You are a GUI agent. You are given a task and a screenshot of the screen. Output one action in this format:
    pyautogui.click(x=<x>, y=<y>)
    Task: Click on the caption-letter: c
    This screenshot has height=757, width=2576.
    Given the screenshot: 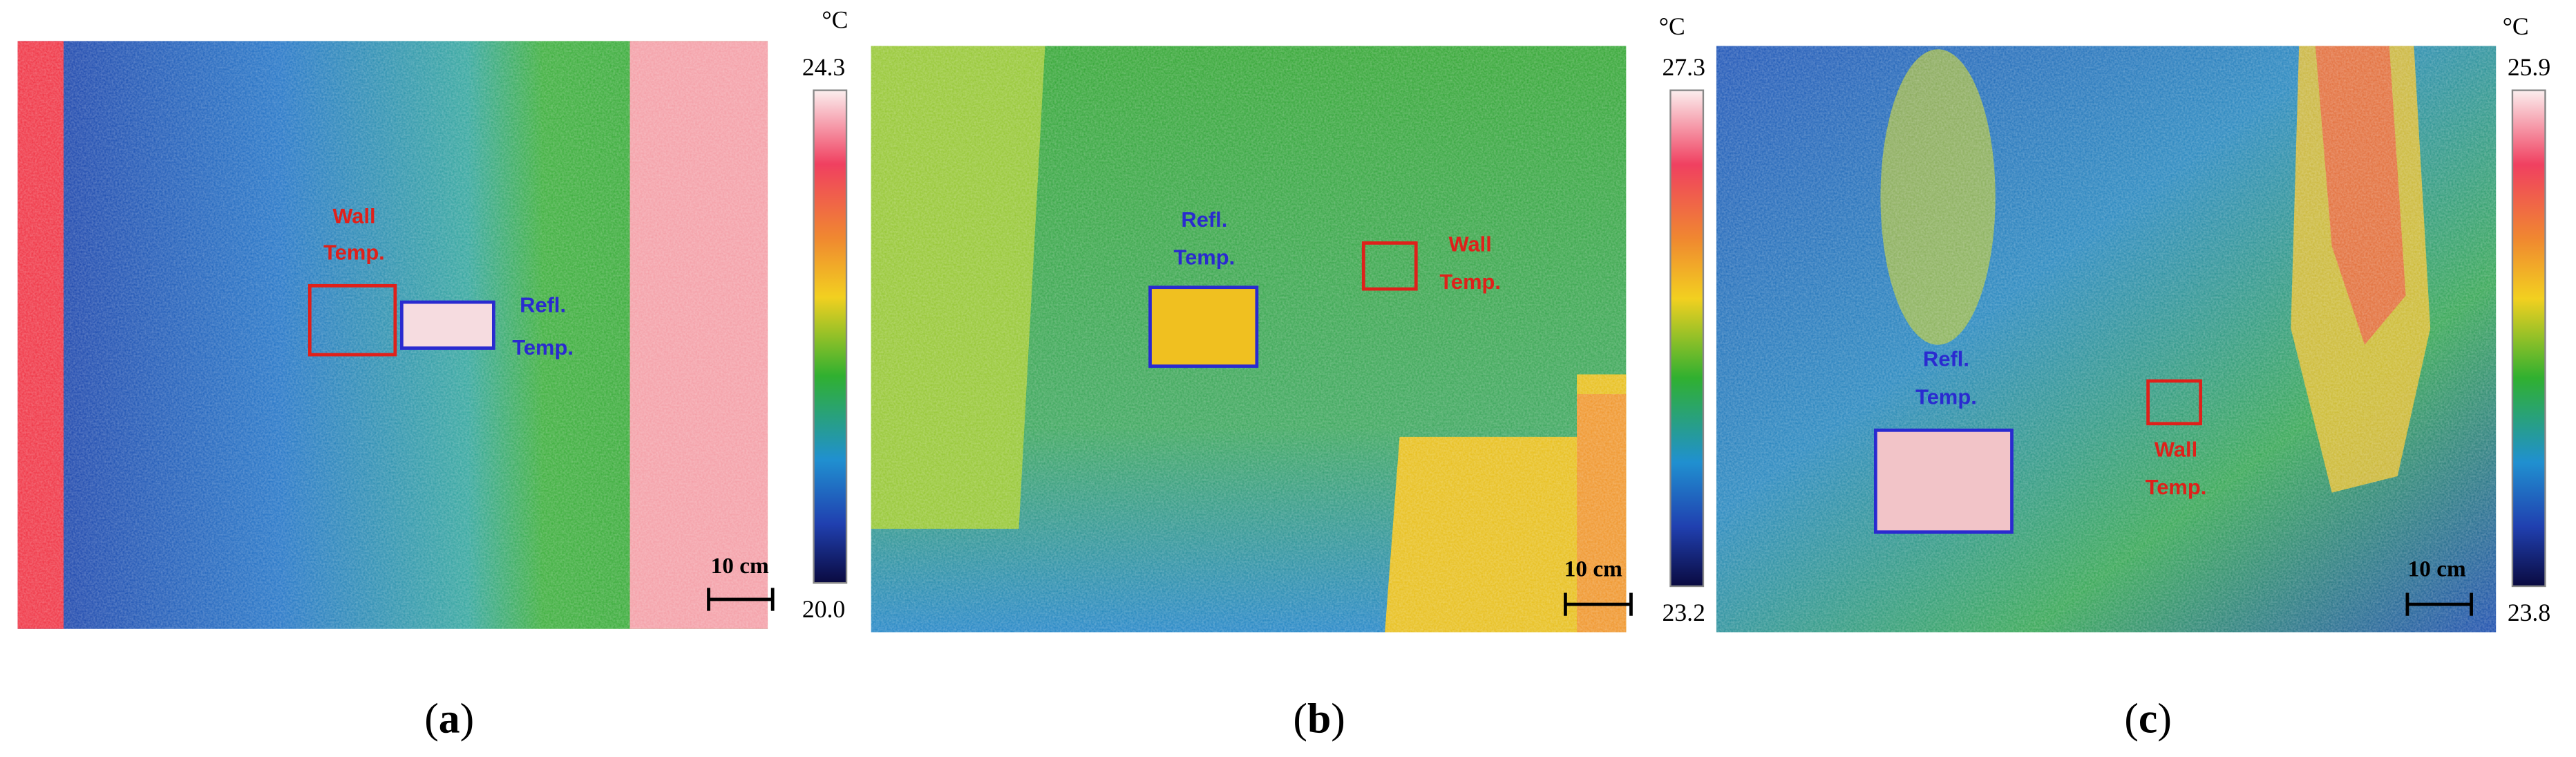 What is the action you would take?
    pyautogui.click(x=2148, y=718)
    